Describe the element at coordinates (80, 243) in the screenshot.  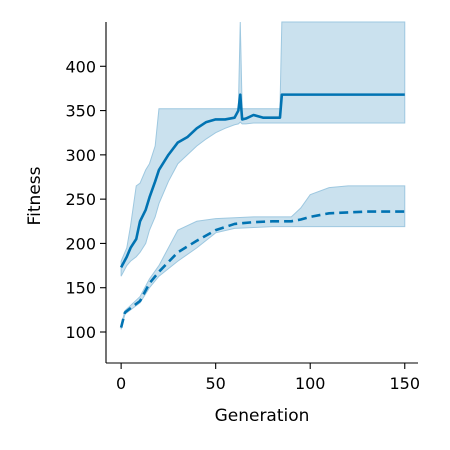
I see `y-tick-label: 200` at that location.